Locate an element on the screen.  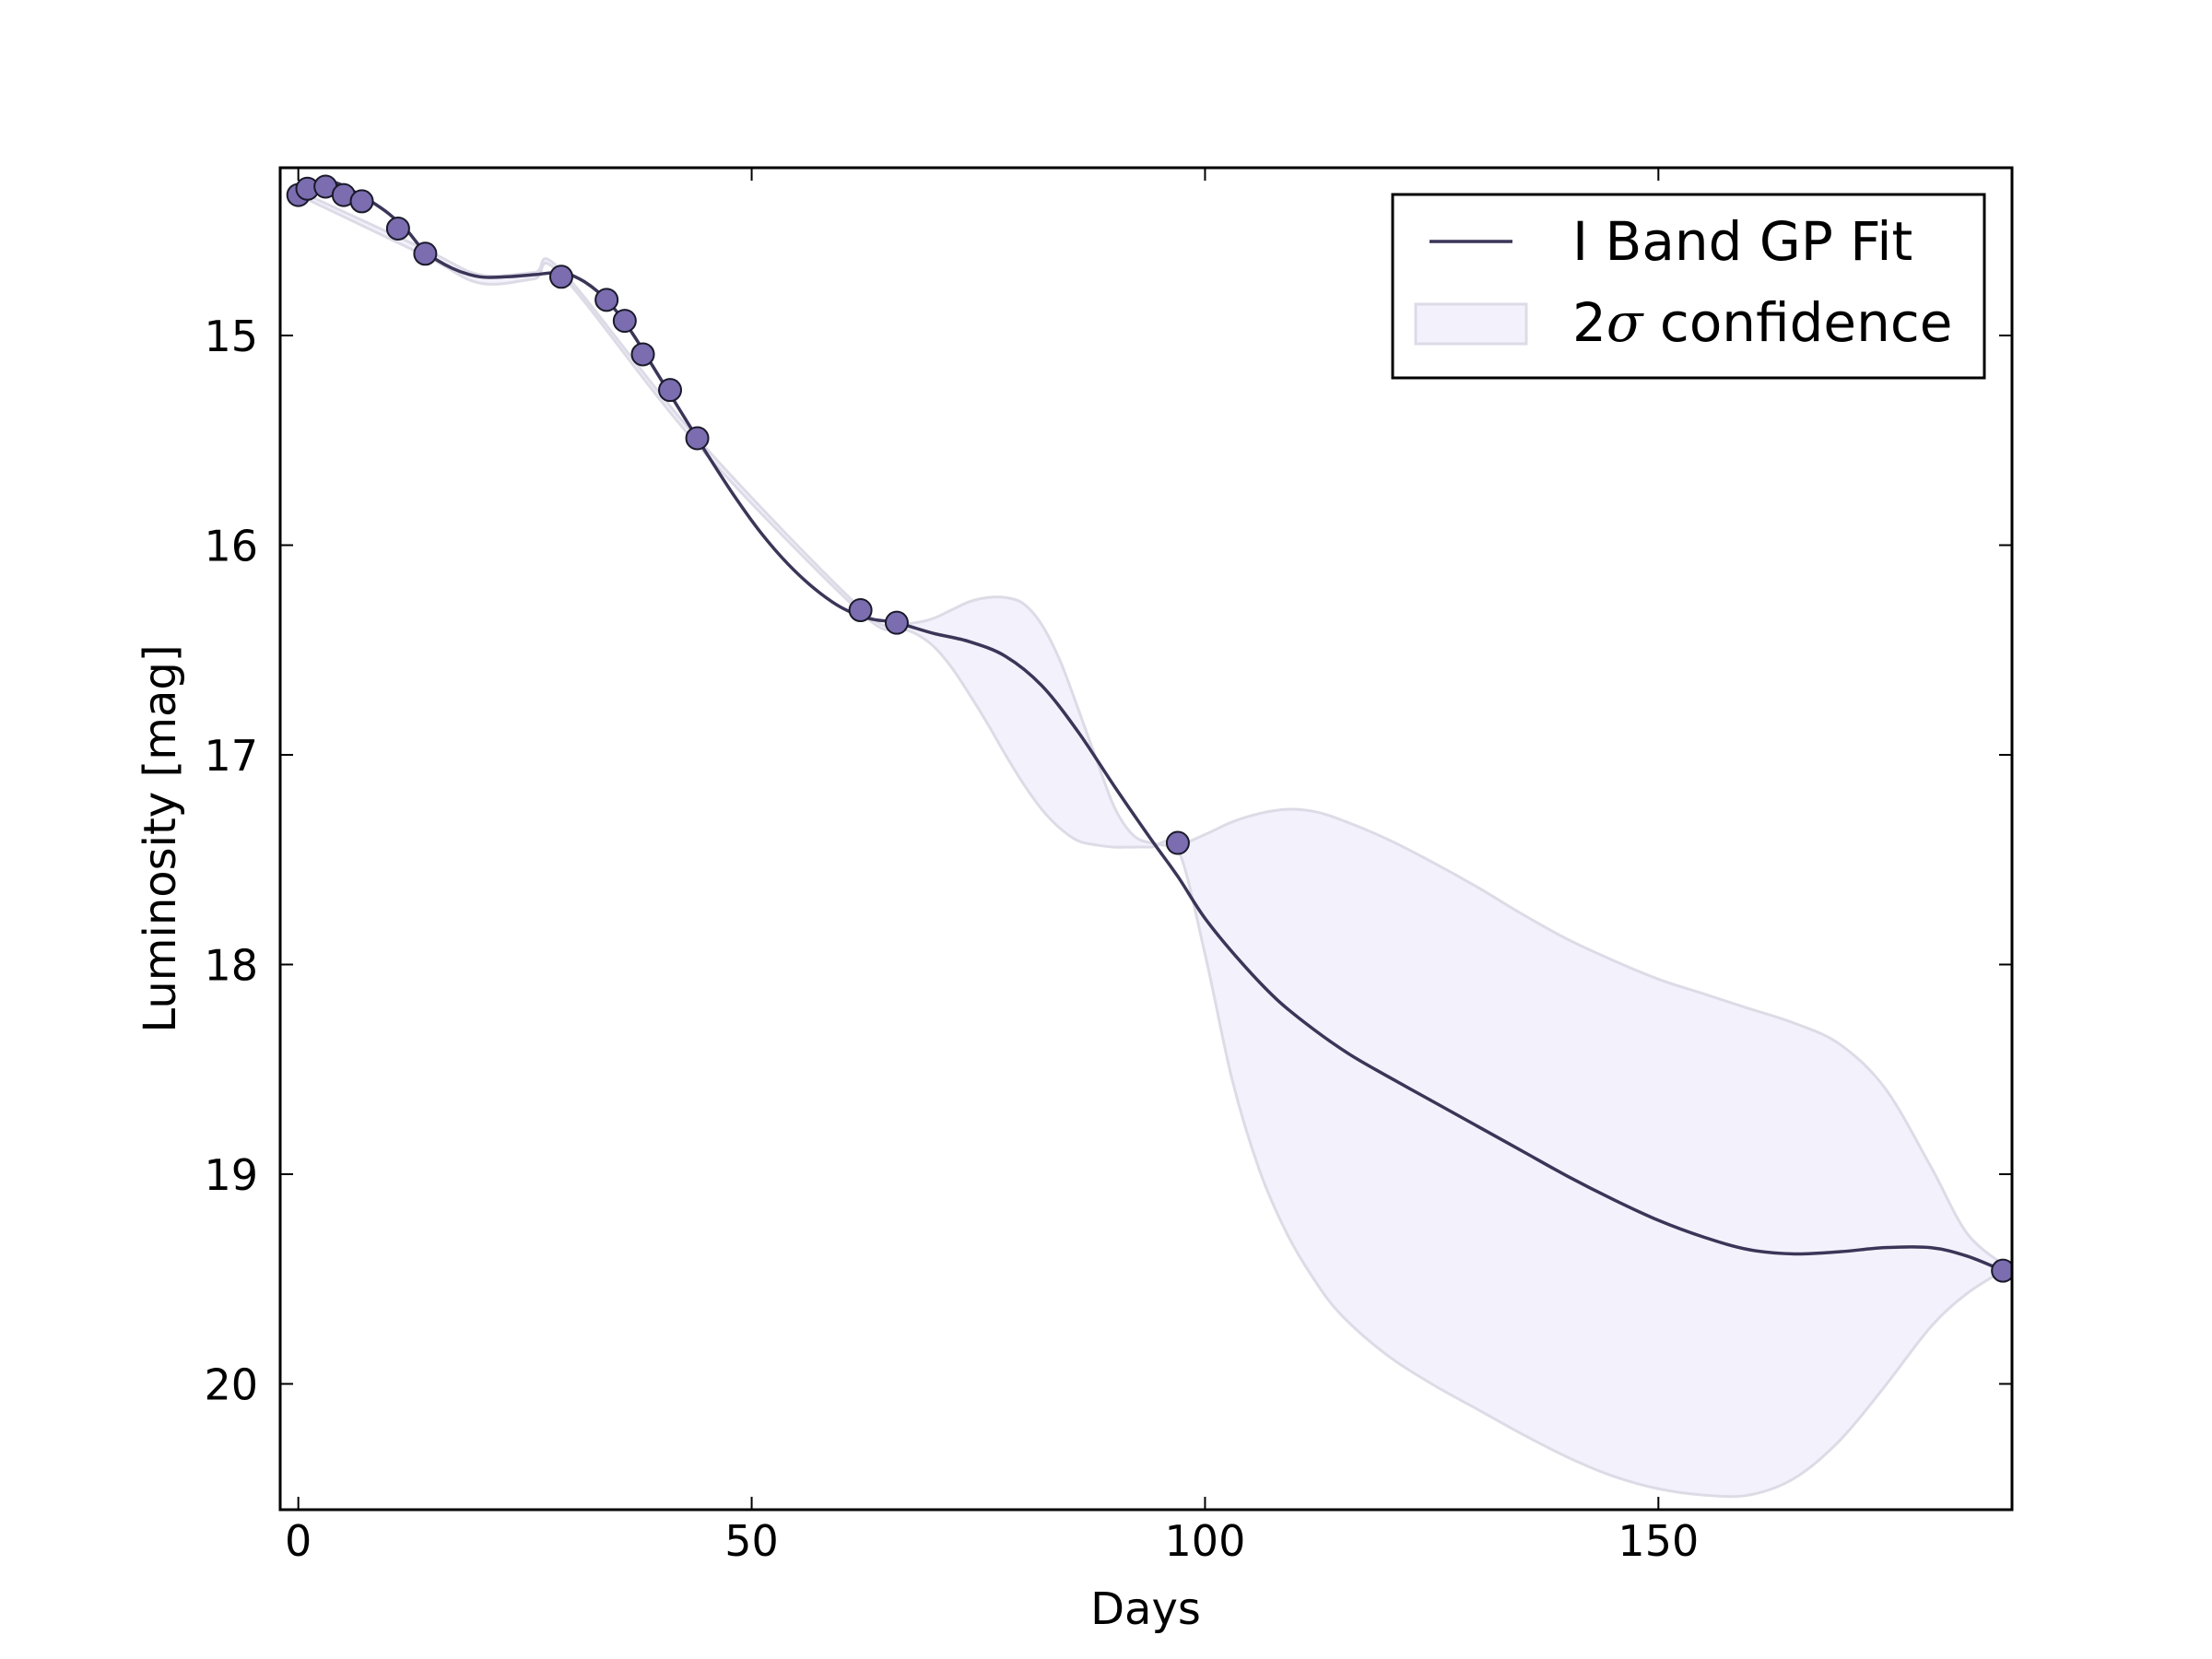
legend-band-label-suffix: confidence is located at coordinates (1798, 322).